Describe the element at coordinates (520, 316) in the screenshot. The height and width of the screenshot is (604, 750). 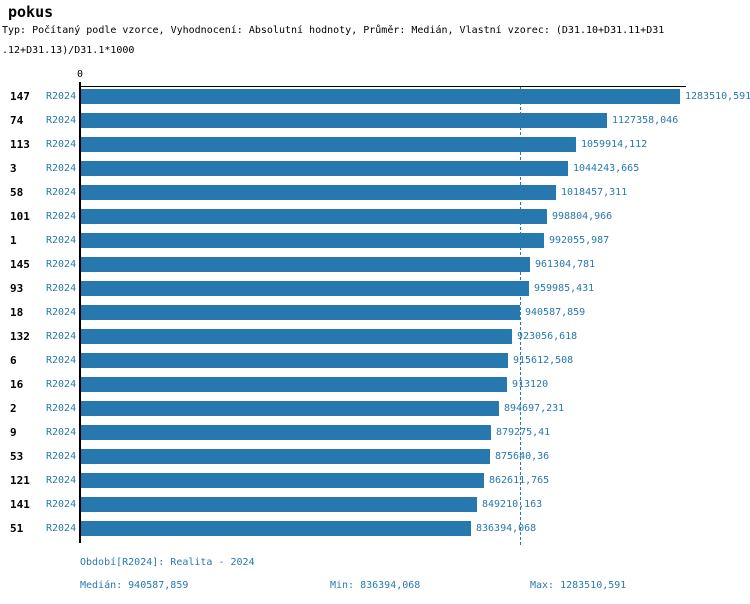
I see `median-reference-line` at that location.